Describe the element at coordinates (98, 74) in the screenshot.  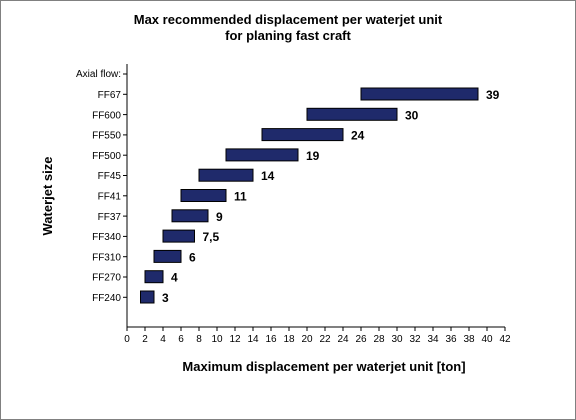
I see `category-header: Axial flow:` at that location.